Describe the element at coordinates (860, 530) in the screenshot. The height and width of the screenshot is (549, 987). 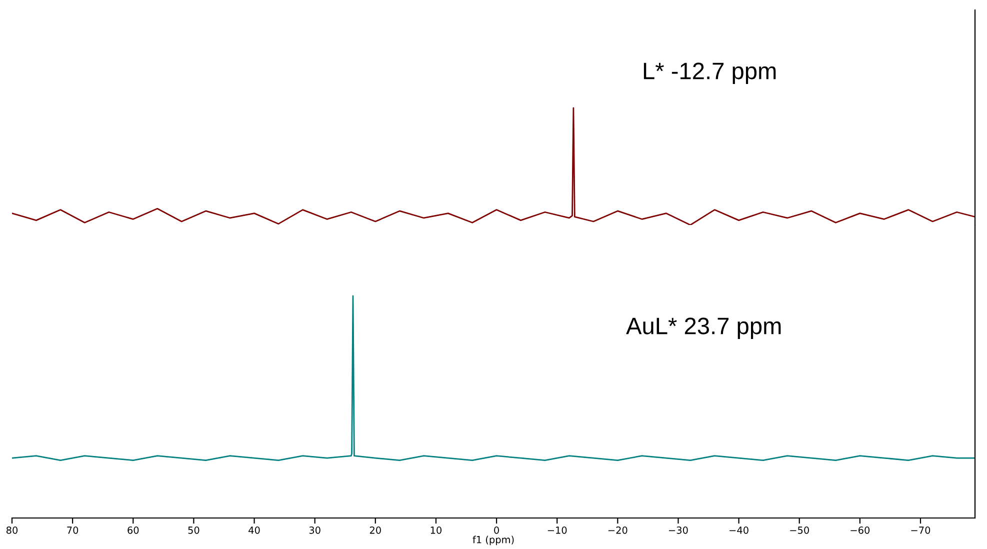
I see `x-tick-label: −60` at that location.